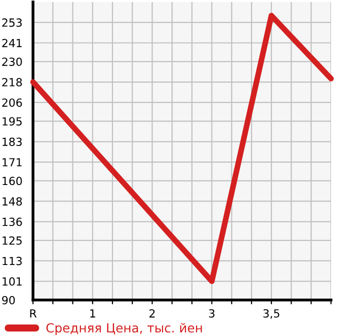 Image resolution: width=345 pixels, height=335 pixels. What do you see at coordinates (12, 281) in the screenshot?
I see `y-tick-label: 101` at bounding box center [12, 281].